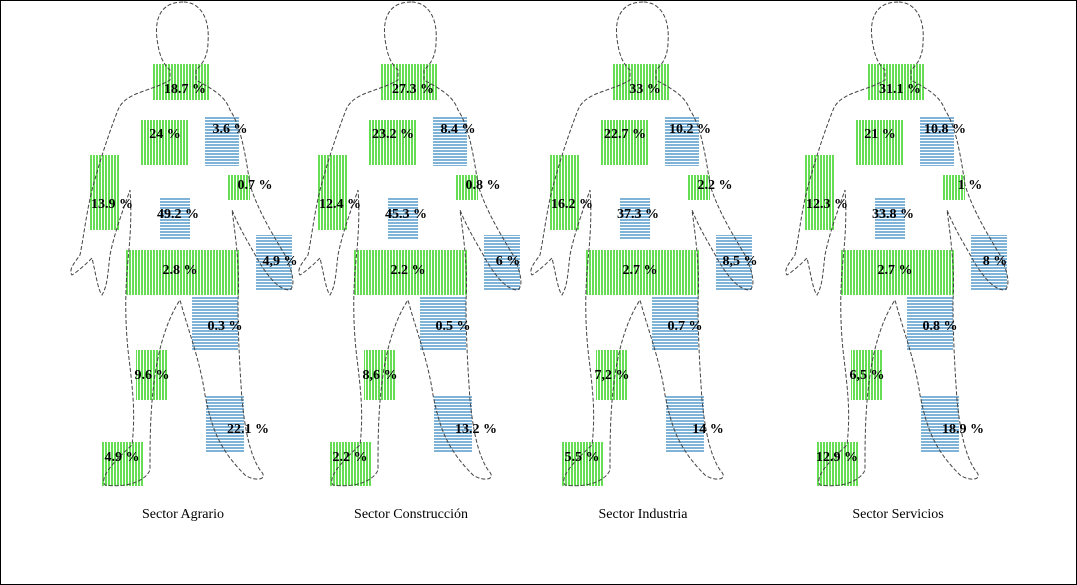 This screenshot has height=585, width=1077. I want to click on region-percent: 8.4 %, so click(458, 129).